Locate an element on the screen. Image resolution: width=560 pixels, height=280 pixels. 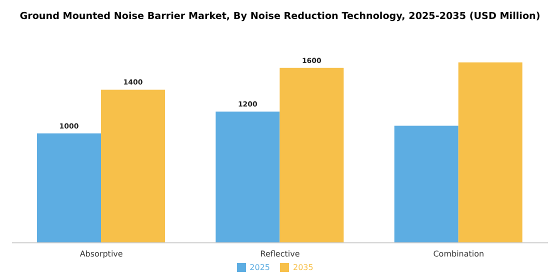
chart-title: Ground Mounted Noise Barrier Market, By Noise Reduction Technology, 2025-2035 (USD Million) is located at coordinates (280, 17).